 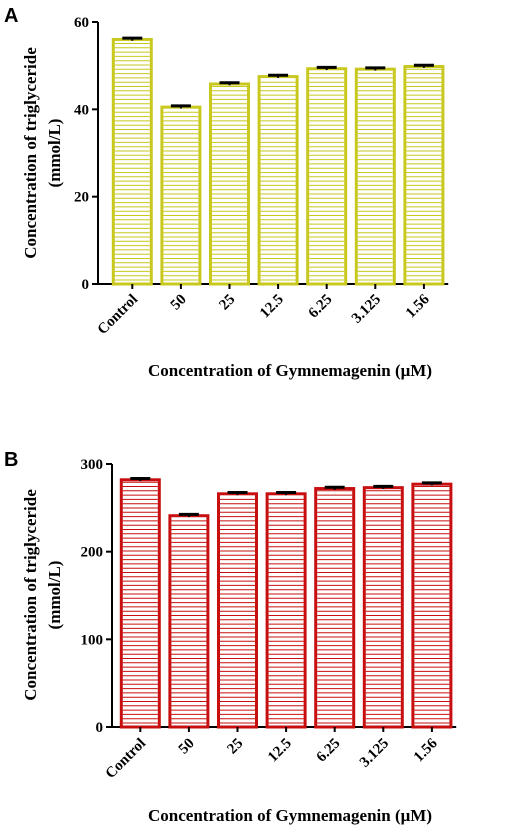 I want to click on y-tick-label: 200, so click(x=92, y=553).